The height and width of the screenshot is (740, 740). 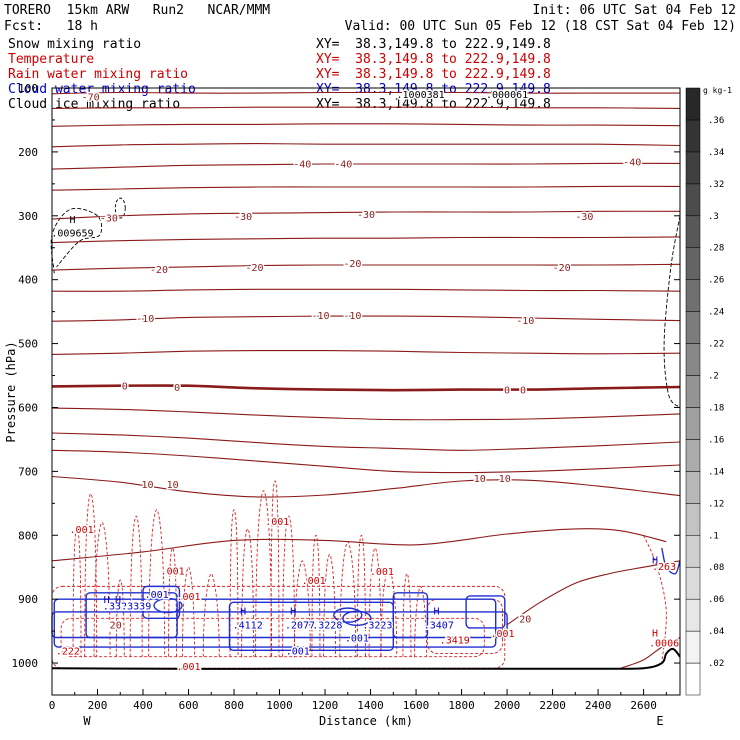 I want to click on temperature-label-25: 20, so click(x=116, y=626).